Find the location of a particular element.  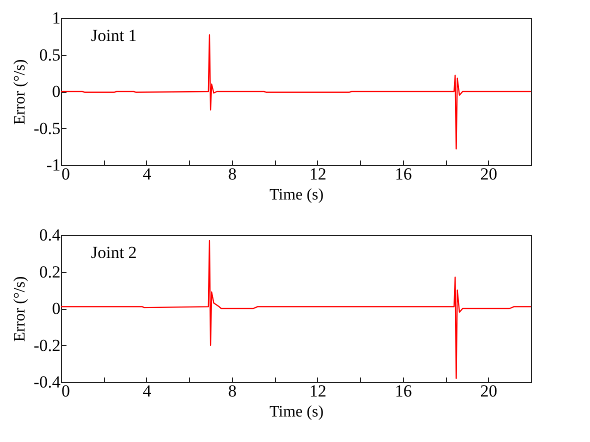

y-tick-label: 1 is located at coordinates (56, 18).